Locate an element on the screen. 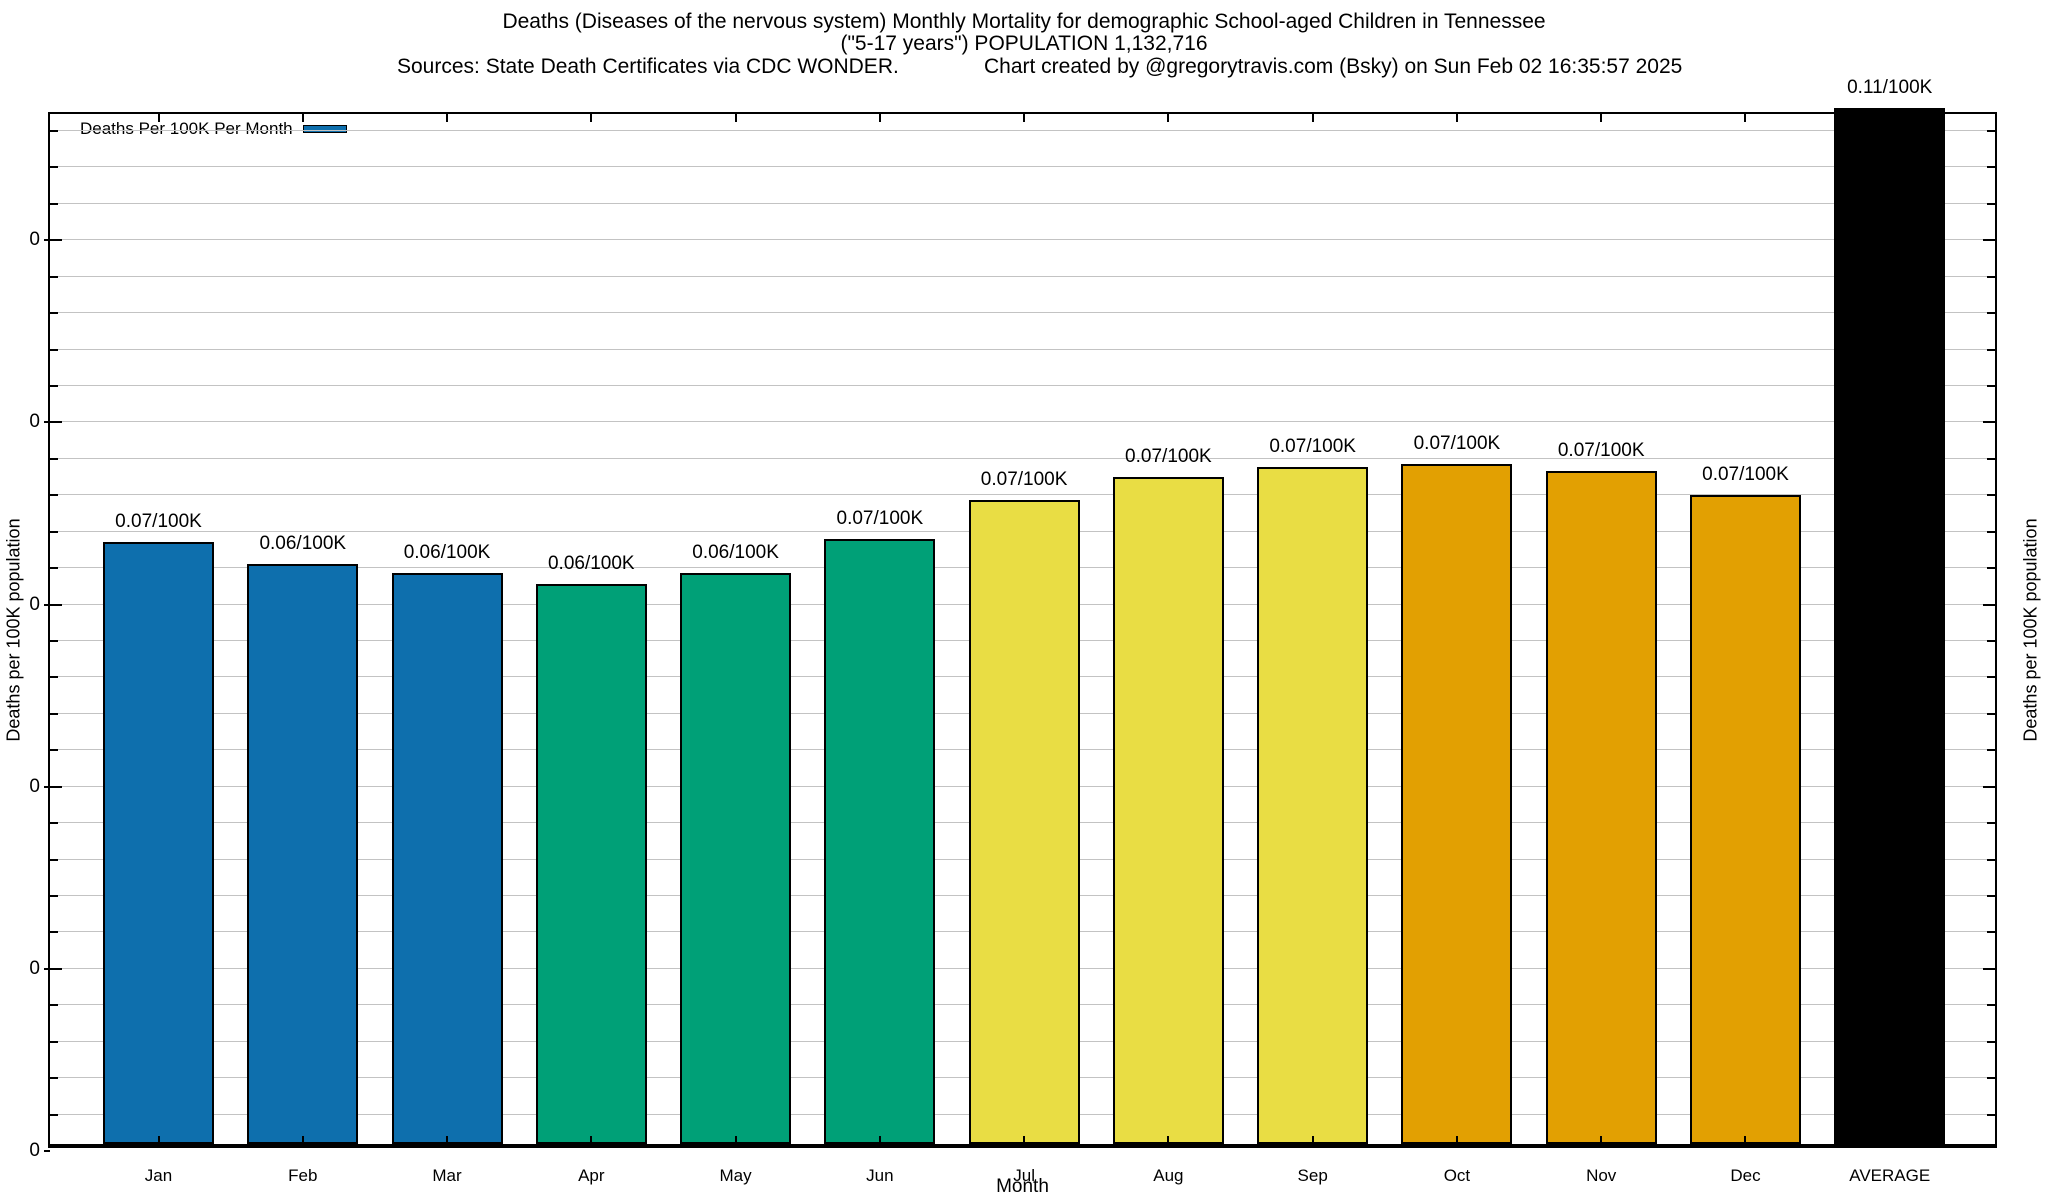 Image resolution: width=2048 pixels, height=1200 pixels. bar-value-label-aug: 0.07/100K is located at coordinates (1168, 456).